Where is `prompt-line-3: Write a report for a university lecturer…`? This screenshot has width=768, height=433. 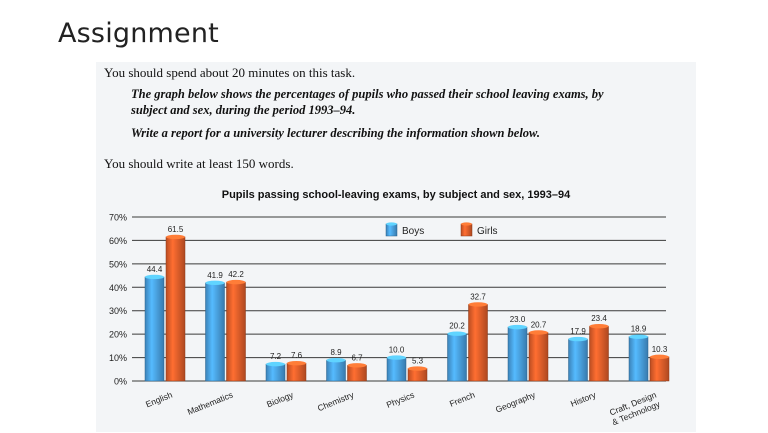 prompt-line-3: Write a report for a university lecturer… is located at coordinates (336, 133).